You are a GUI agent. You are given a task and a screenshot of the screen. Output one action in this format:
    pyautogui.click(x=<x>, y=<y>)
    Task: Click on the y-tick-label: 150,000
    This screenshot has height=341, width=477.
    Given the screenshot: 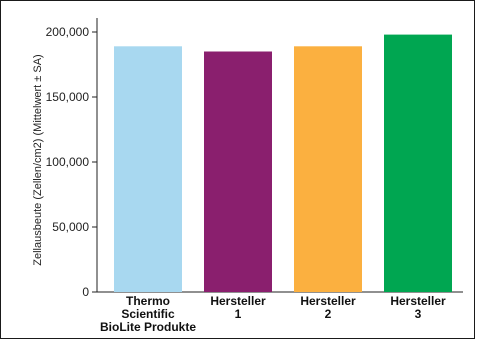 What is the action you would take?
    pyautogui.click(x=68, y=97)
    